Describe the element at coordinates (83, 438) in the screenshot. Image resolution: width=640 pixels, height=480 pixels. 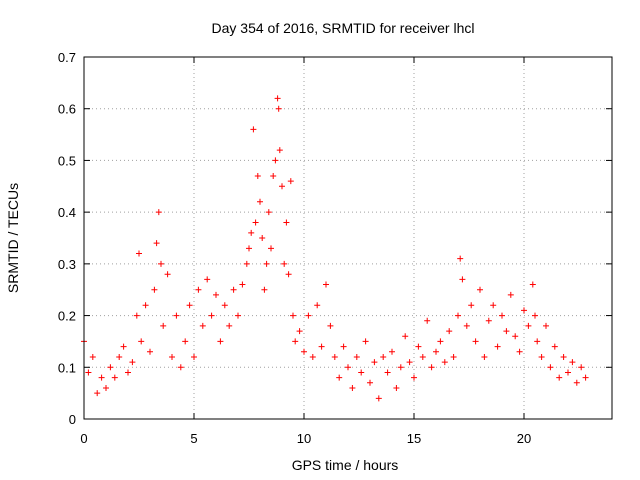
I see `x-tick-label: 0` at that location.